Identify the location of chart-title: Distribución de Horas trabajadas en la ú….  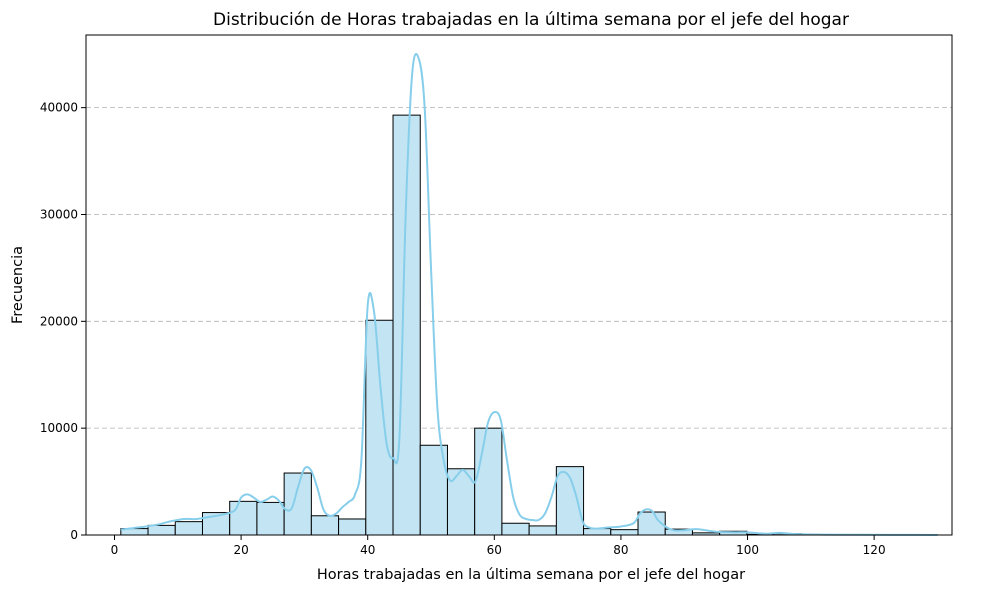
(531, 20).